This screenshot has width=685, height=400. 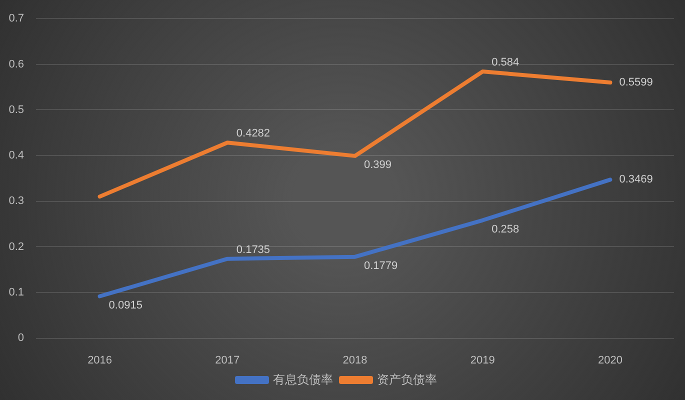 What do you see at coordinates (16, 110) in the screenshot?
I see `y-tick-label: 0.5` at bounding box center [16, 110].